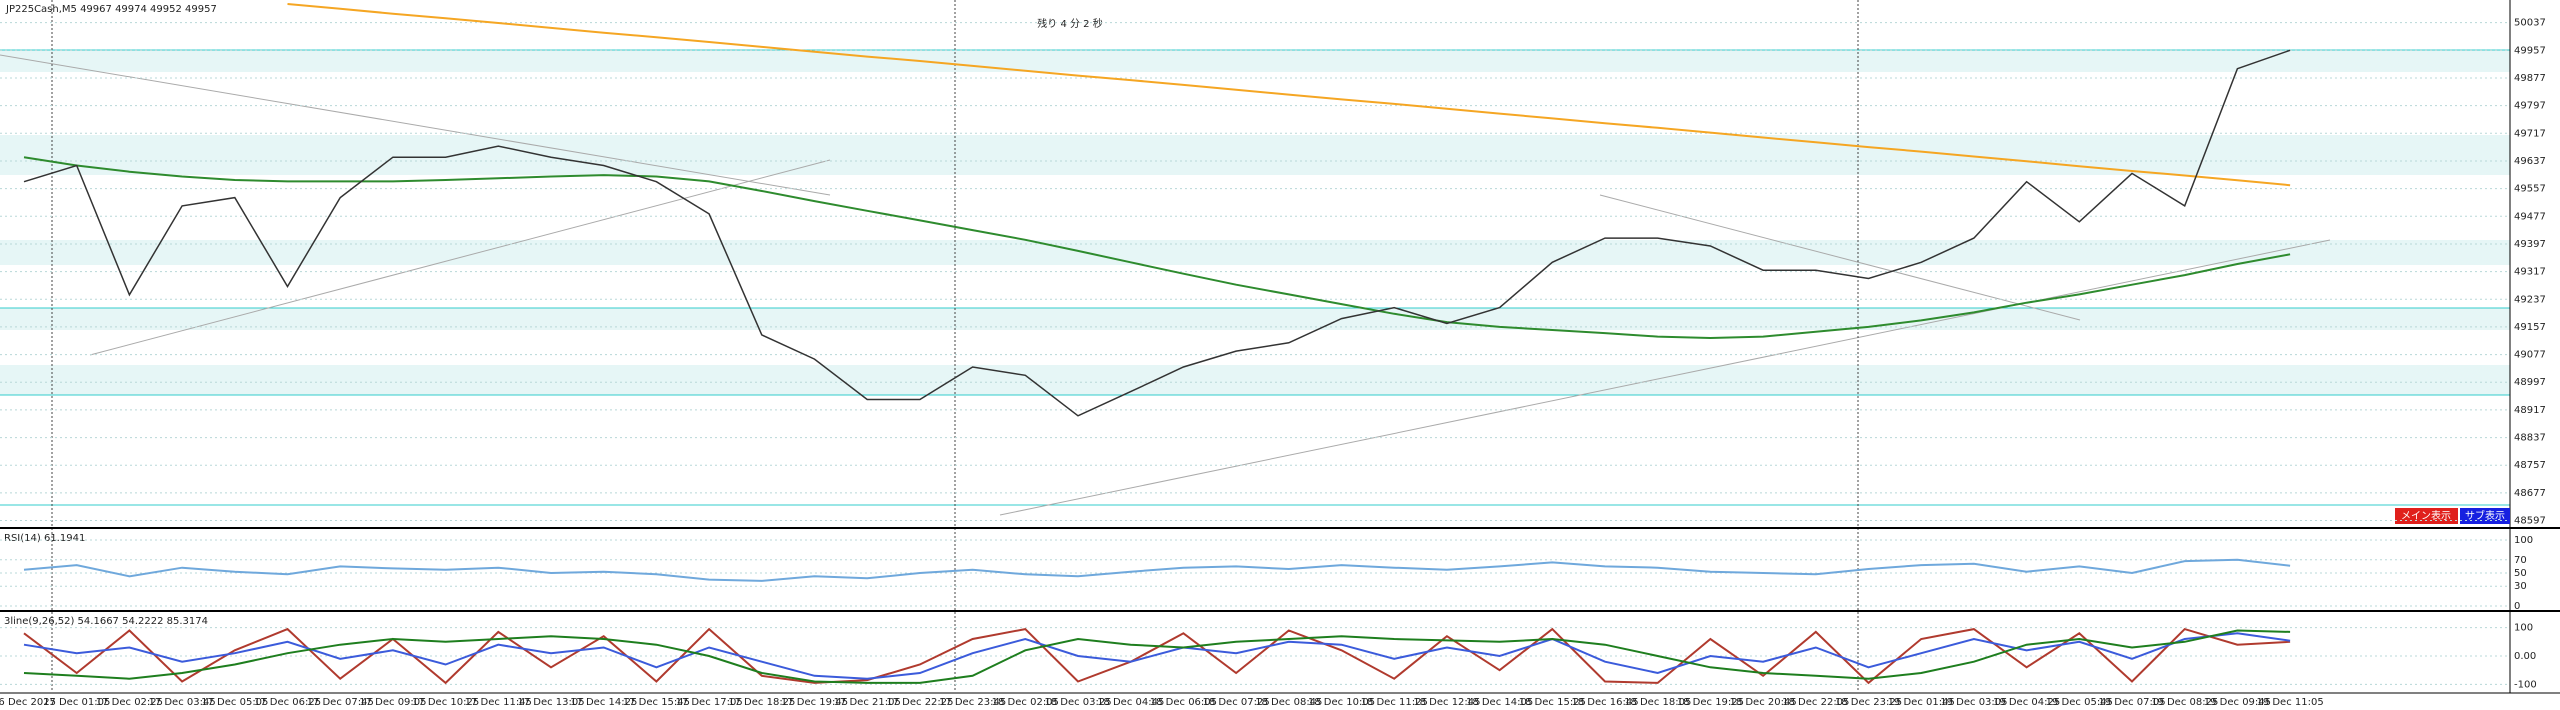  Describe the element at coordinates (2026, 702) in the screenshot. I see `x-tick-label: 19 Dec 04:25` at that location.